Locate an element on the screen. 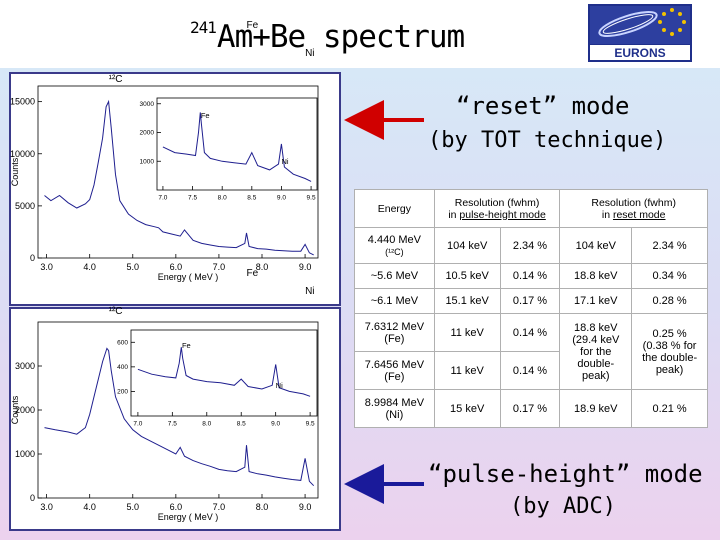 The image size is (720, 540). table-row: ~5.6 MeV 10.5 keV 0.14 % 18.8 keV 0.34 % is located at coordinates (531, 276).